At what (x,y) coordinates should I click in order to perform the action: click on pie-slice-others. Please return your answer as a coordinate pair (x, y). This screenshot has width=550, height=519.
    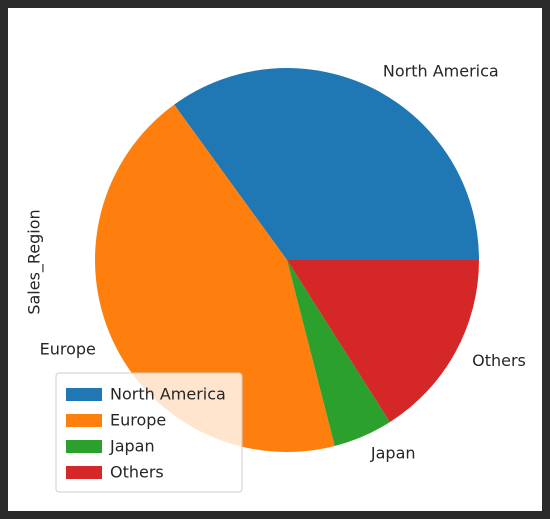
    Looking at the image, I should click on (383, 341).